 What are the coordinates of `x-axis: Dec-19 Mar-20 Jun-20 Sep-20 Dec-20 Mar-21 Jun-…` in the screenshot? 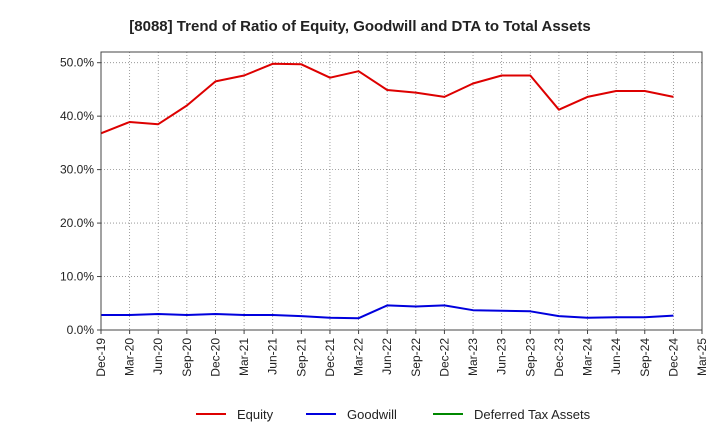 It's located at (401, 353).